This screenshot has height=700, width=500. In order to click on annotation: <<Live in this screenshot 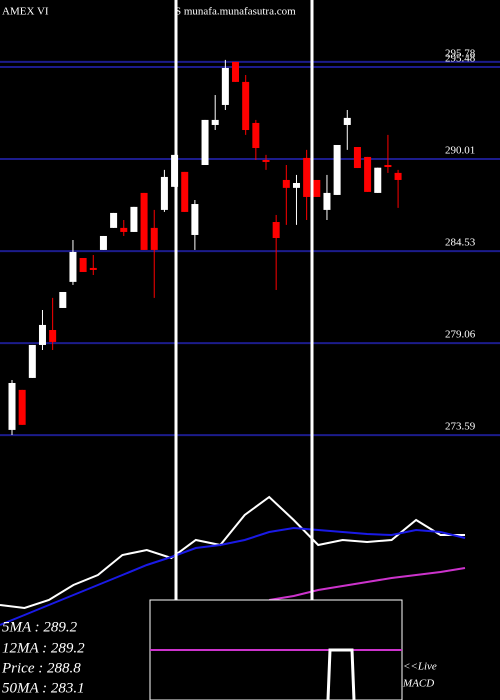, I will do `click(420, 667)`.